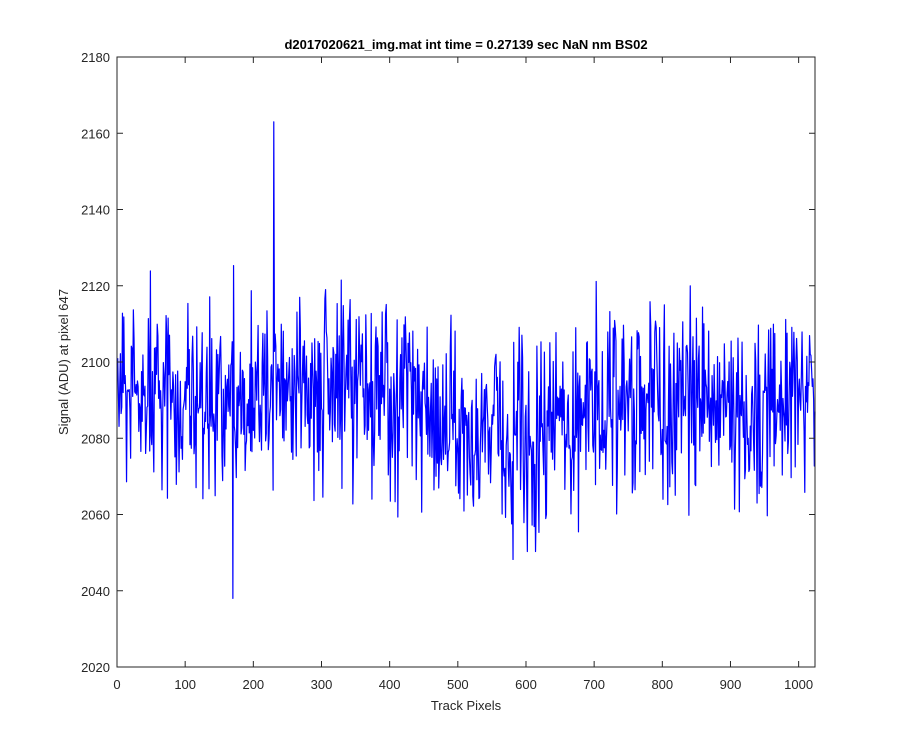 The width and height of the screenshot is (900, 755). Describe the element at coordinates (466, 705) in the screenshot. I see `x-axis-label: Track Pixels` at that location.